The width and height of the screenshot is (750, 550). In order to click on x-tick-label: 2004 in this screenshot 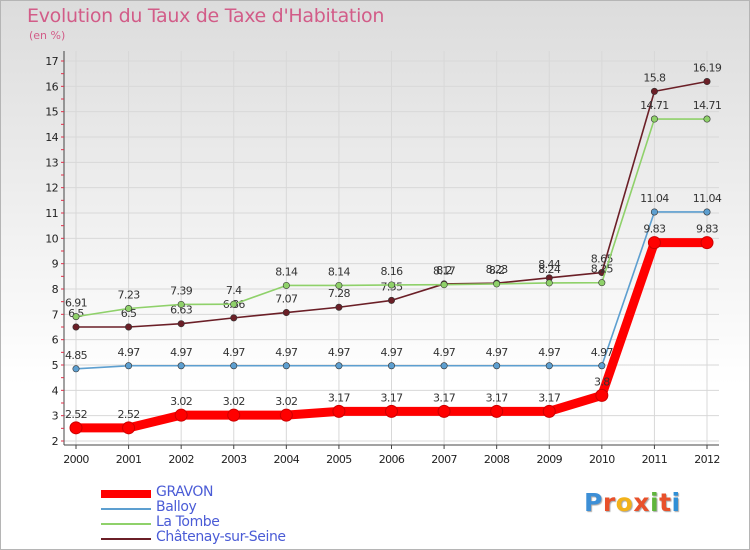, I will do `click(287, 459)`.